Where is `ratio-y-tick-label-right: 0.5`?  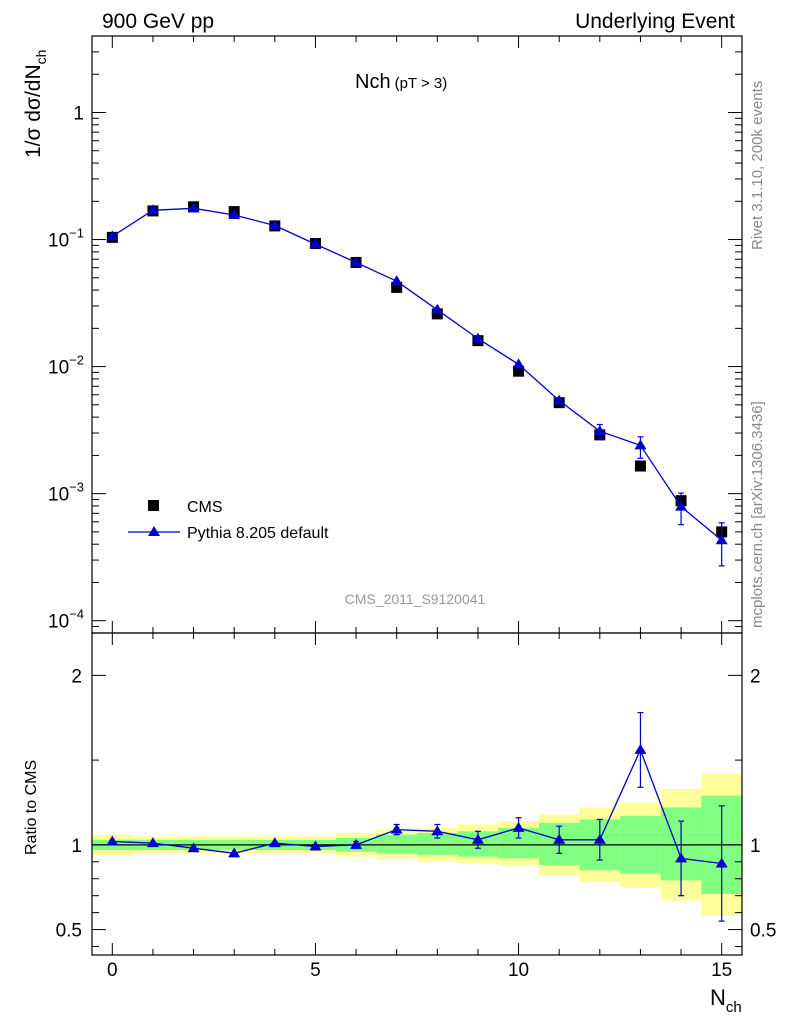 ratio-y-tick-label-right: 0.5 is located at coordinates (763, 931).